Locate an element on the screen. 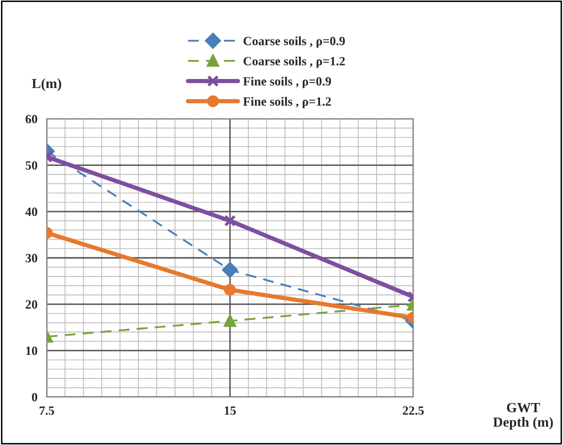 This screenshot has width=563, height=445. x-tick-label: 15 is located at coordinates (230, 410).